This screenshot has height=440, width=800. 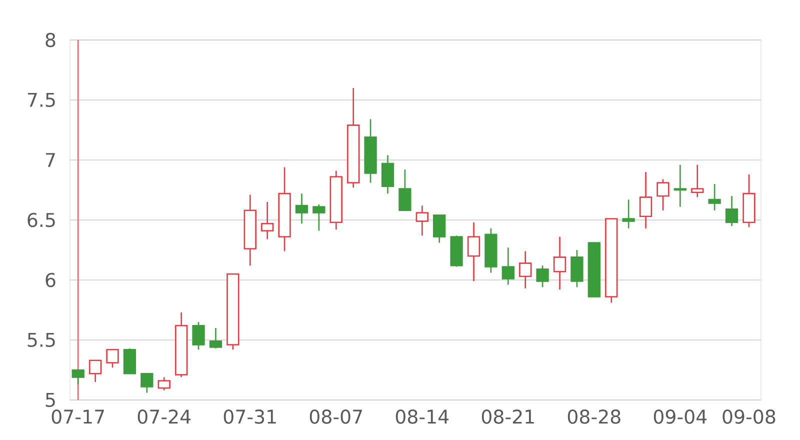 I want to click on x-tick-label: 09-08, so click(x=749, y=417).